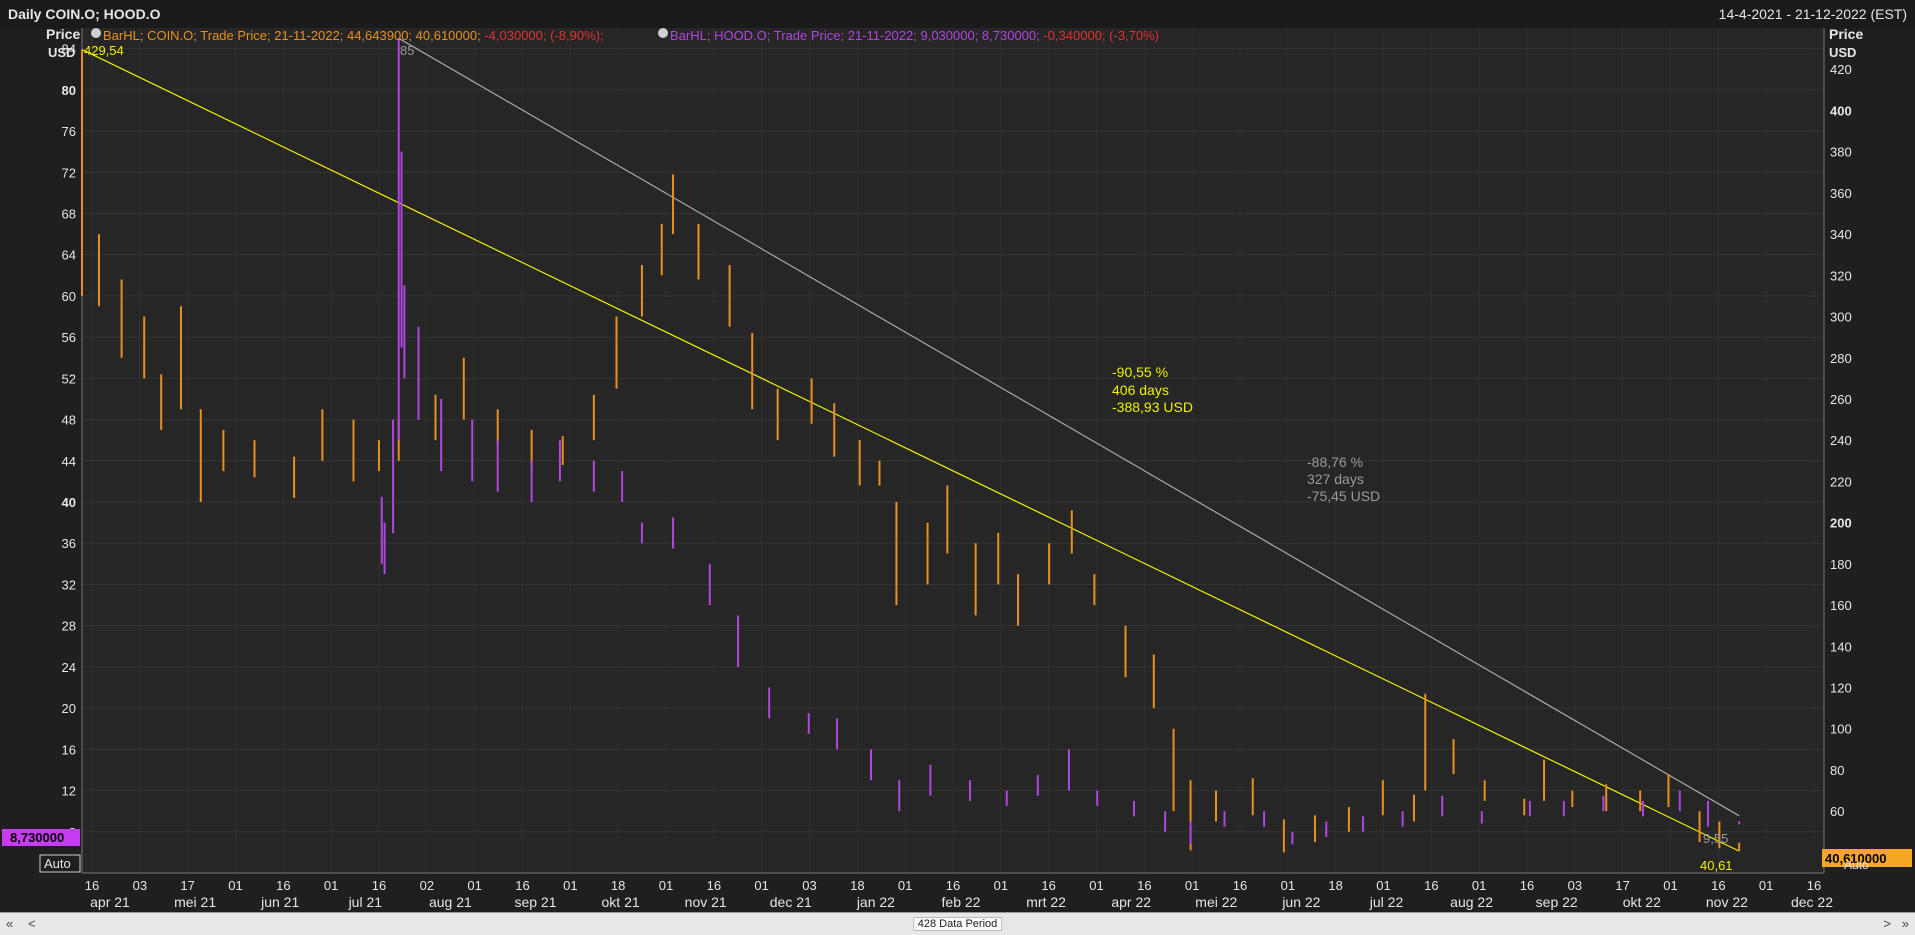 Image resolution: width=1915 pixels, height=935 pixels. I want to click on x-month-label: mei 22, so click(1216, 902).